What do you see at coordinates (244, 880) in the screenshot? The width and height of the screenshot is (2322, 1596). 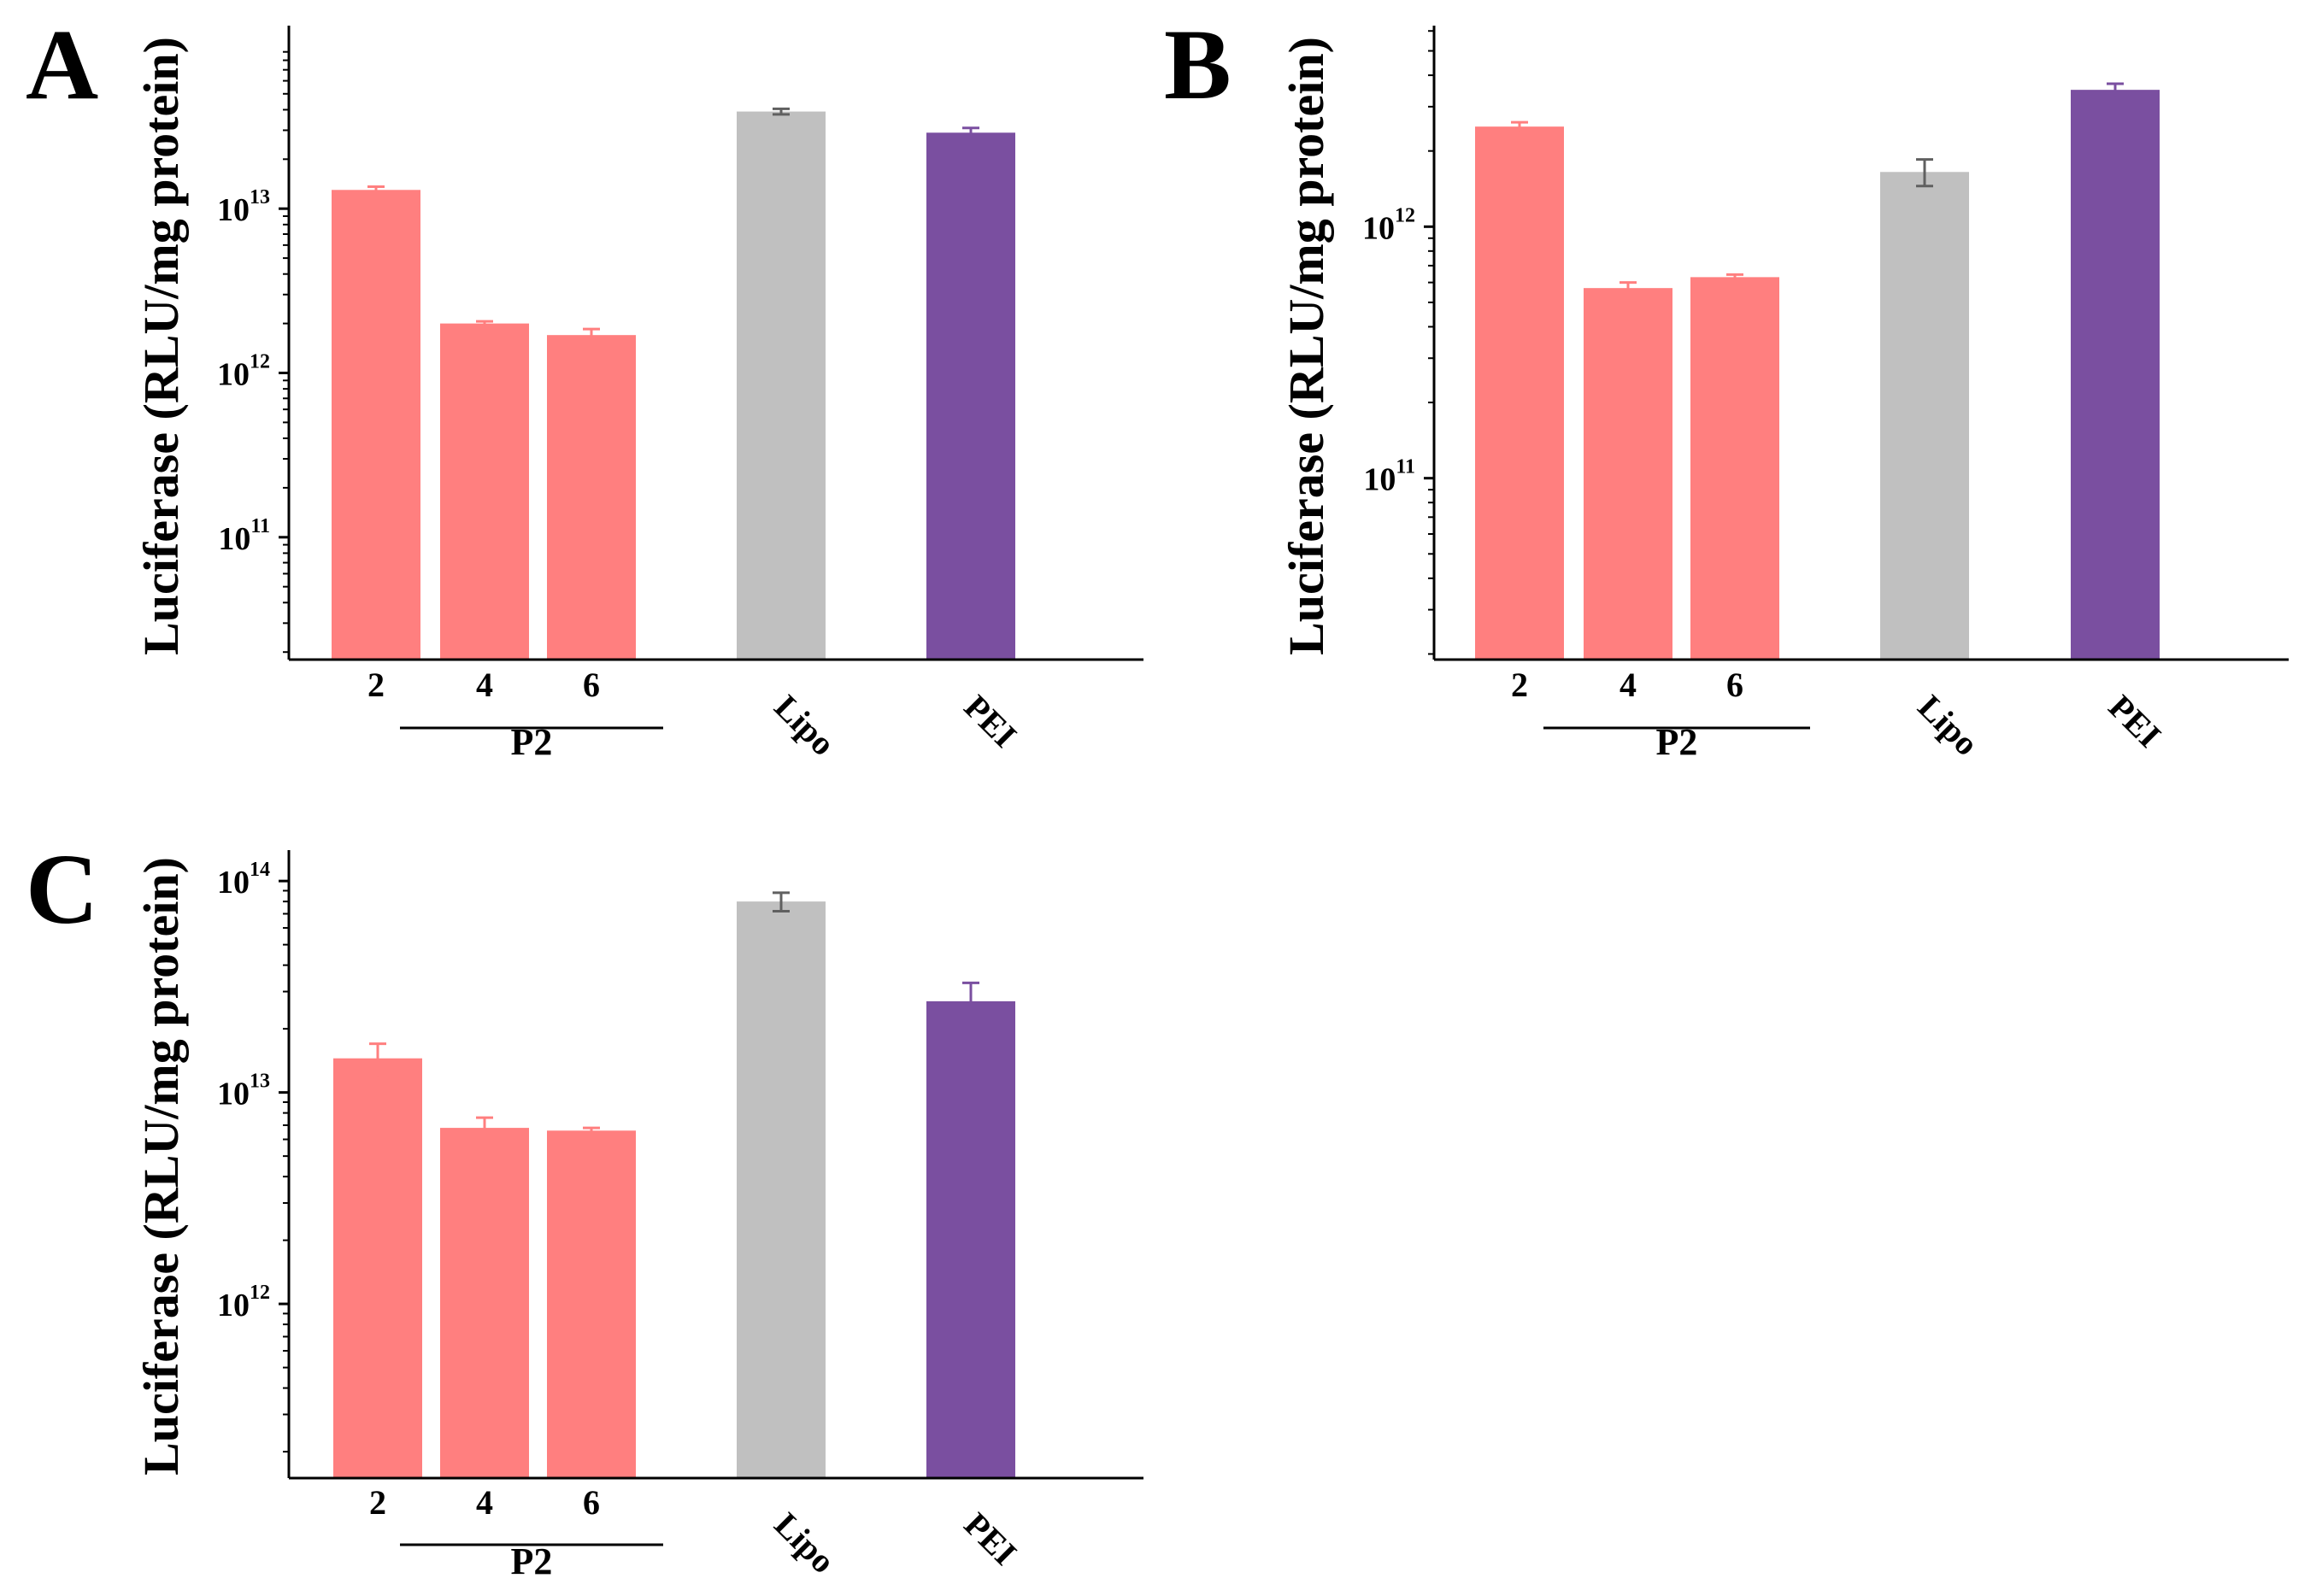 I see `y-tick-label: 1014` at bounding box center [244, 880].